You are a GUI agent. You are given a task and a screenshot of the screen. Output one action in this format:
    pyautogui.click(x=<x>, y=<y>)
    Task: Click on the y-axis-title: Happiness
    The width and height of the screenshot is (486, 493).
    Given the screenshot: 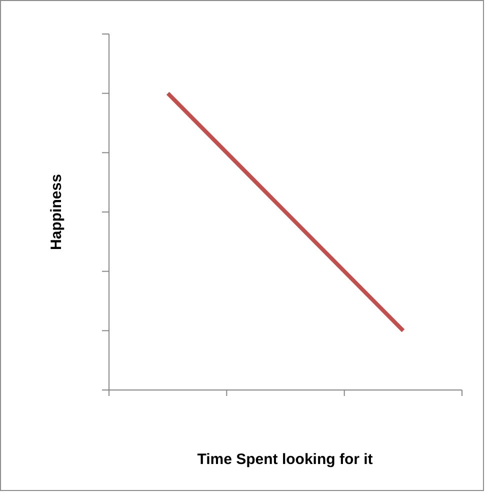 What is the action you would take?
    pyautogui.click(x=56, y=212)
    